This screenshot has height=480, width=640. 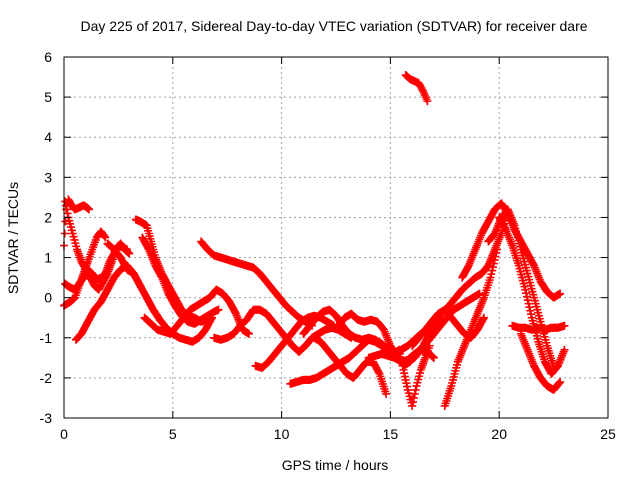 What do you see at coordinates (64, 434) in the screenshot?
I see `x-tick-label: 0` at bounding box center [64, 434].